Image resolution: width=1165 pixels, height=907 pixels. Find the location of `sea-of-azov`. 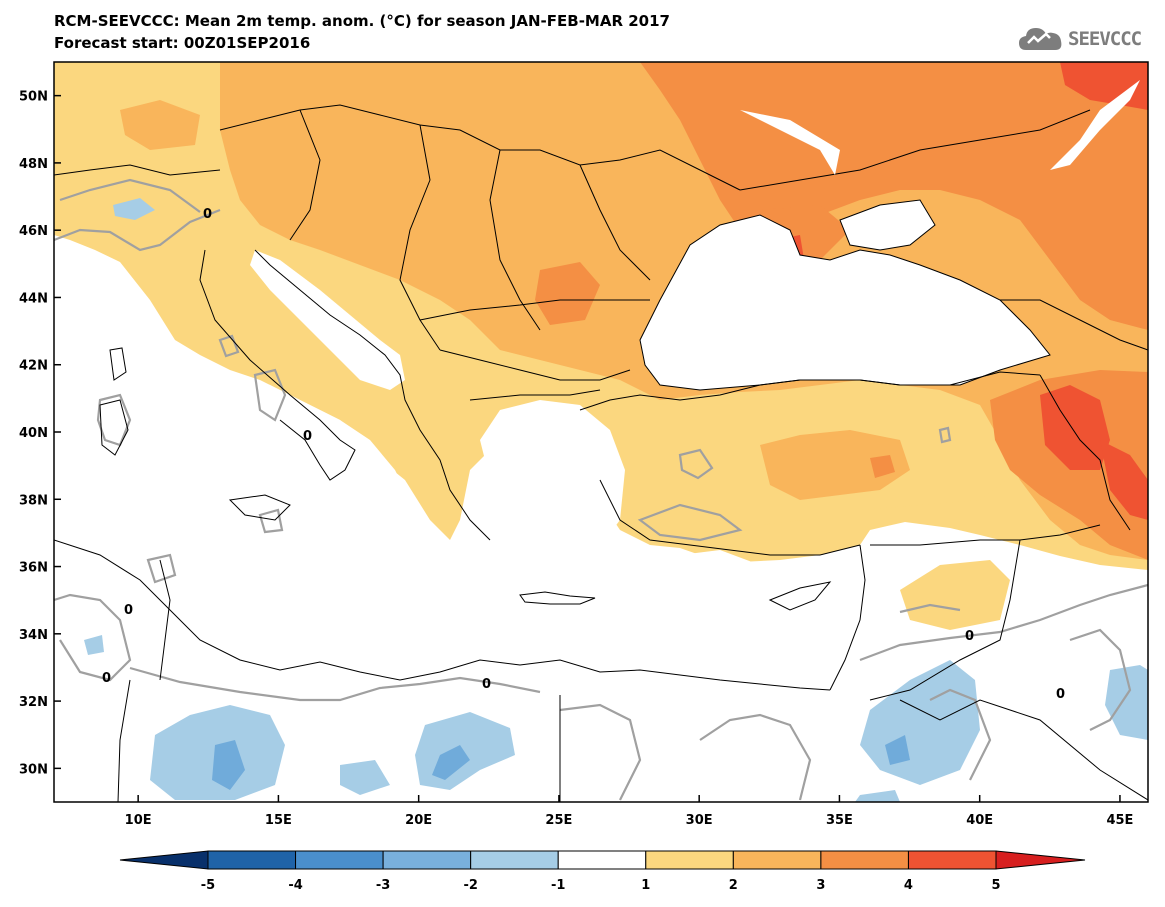

sea-of-azov is located at coordinates (887, 225).